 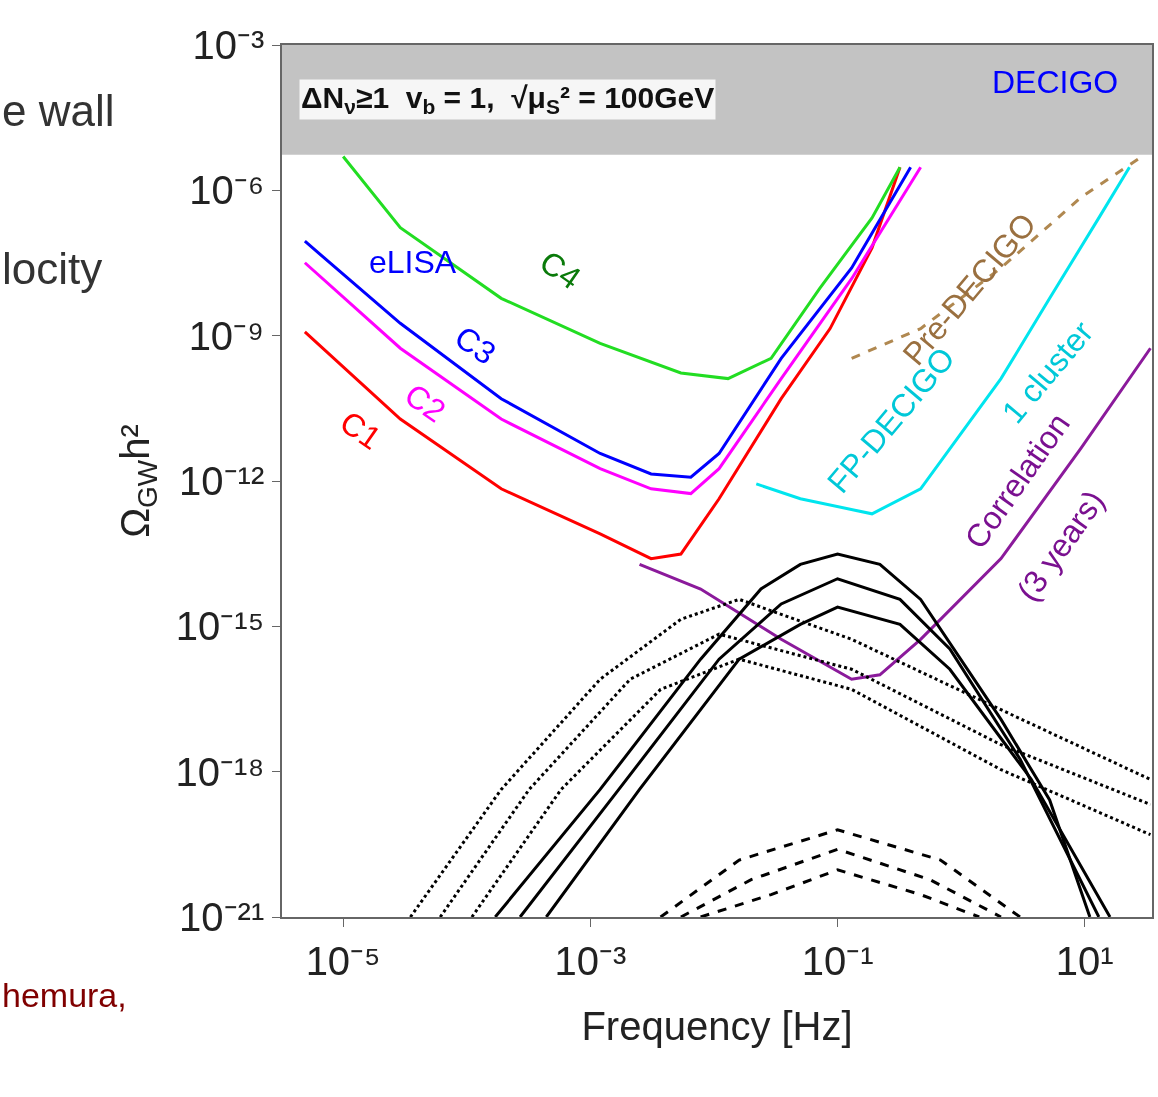 What do you see at coordinates (1084, 960) in the screenshot?
I see `x-tick-label: 10¹` at bounding box center [1084, 960].